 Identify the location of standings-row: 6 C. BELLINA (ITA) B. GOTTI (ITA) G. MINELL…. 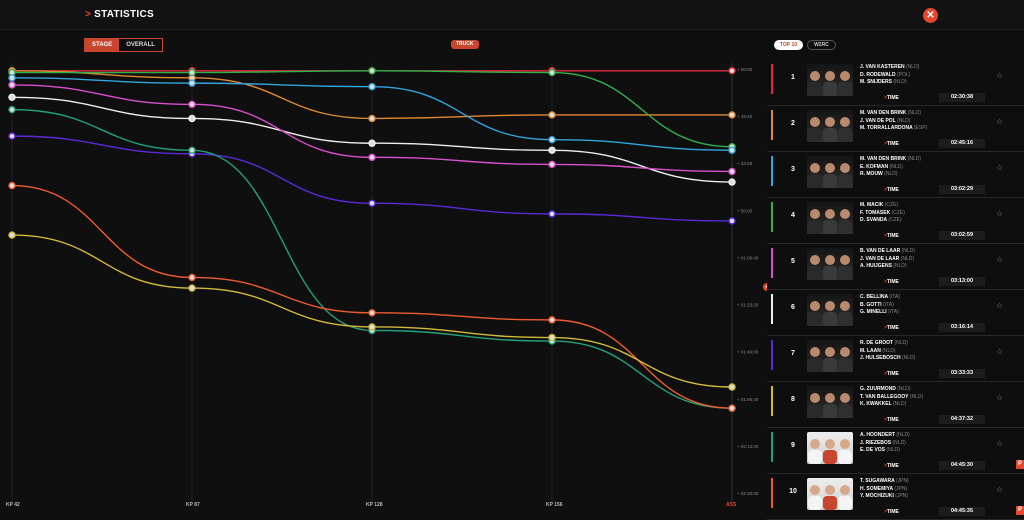
(895, 313).